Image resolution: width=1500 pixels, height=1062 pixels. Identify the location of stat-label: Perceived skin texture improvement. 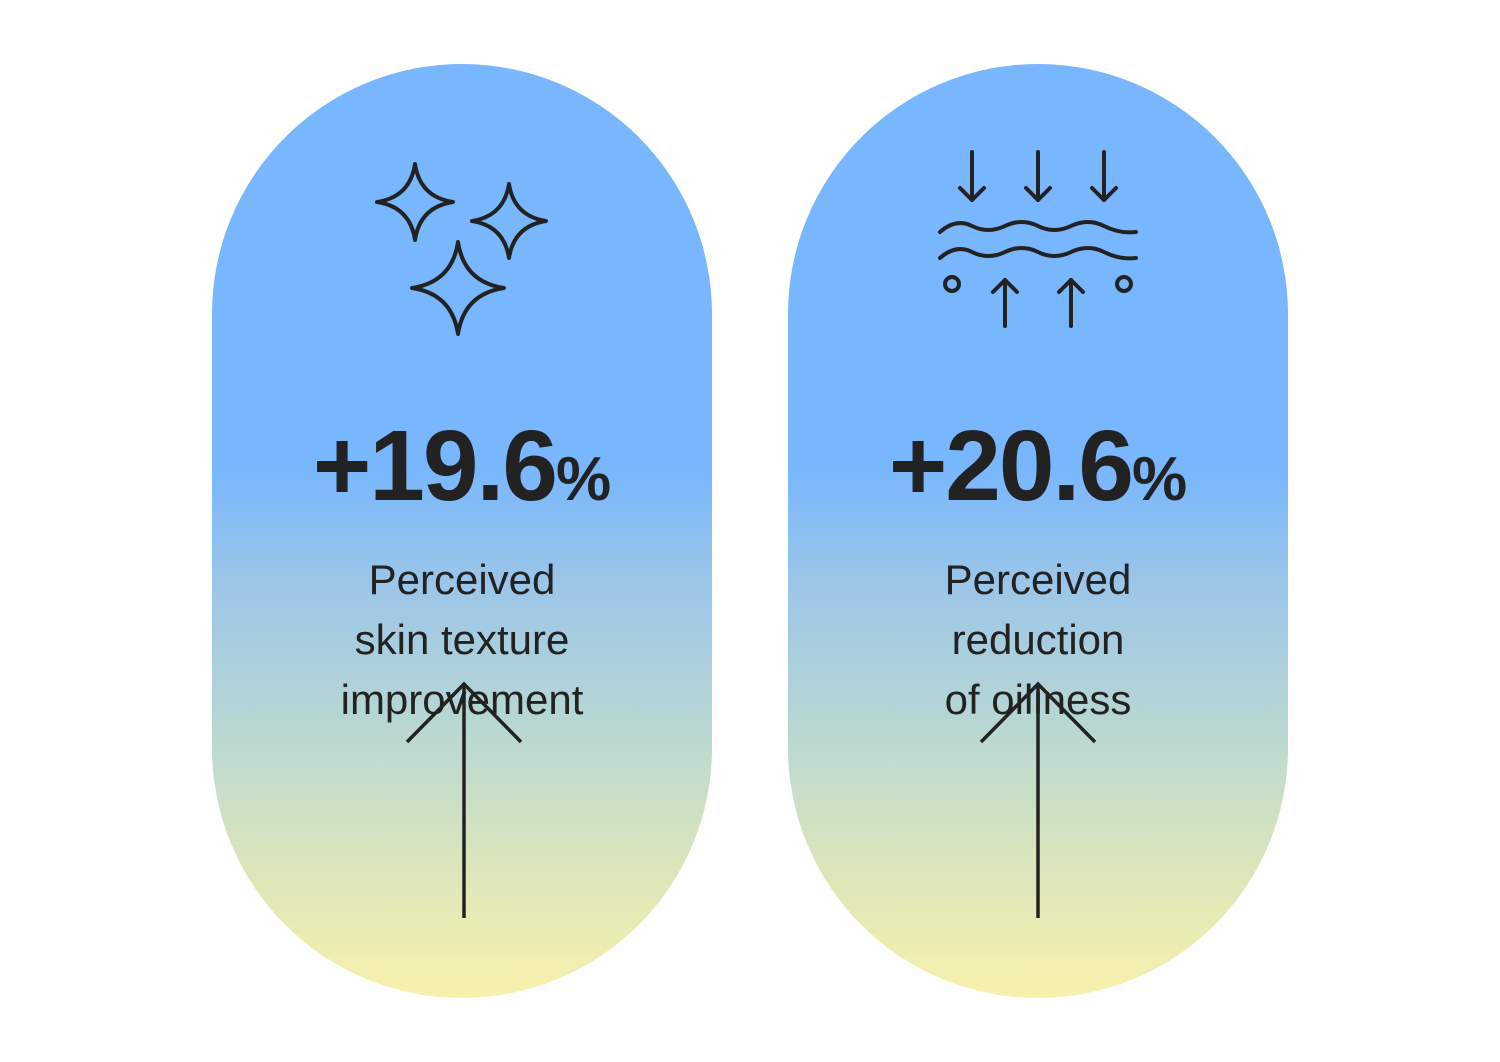
(462, 640).